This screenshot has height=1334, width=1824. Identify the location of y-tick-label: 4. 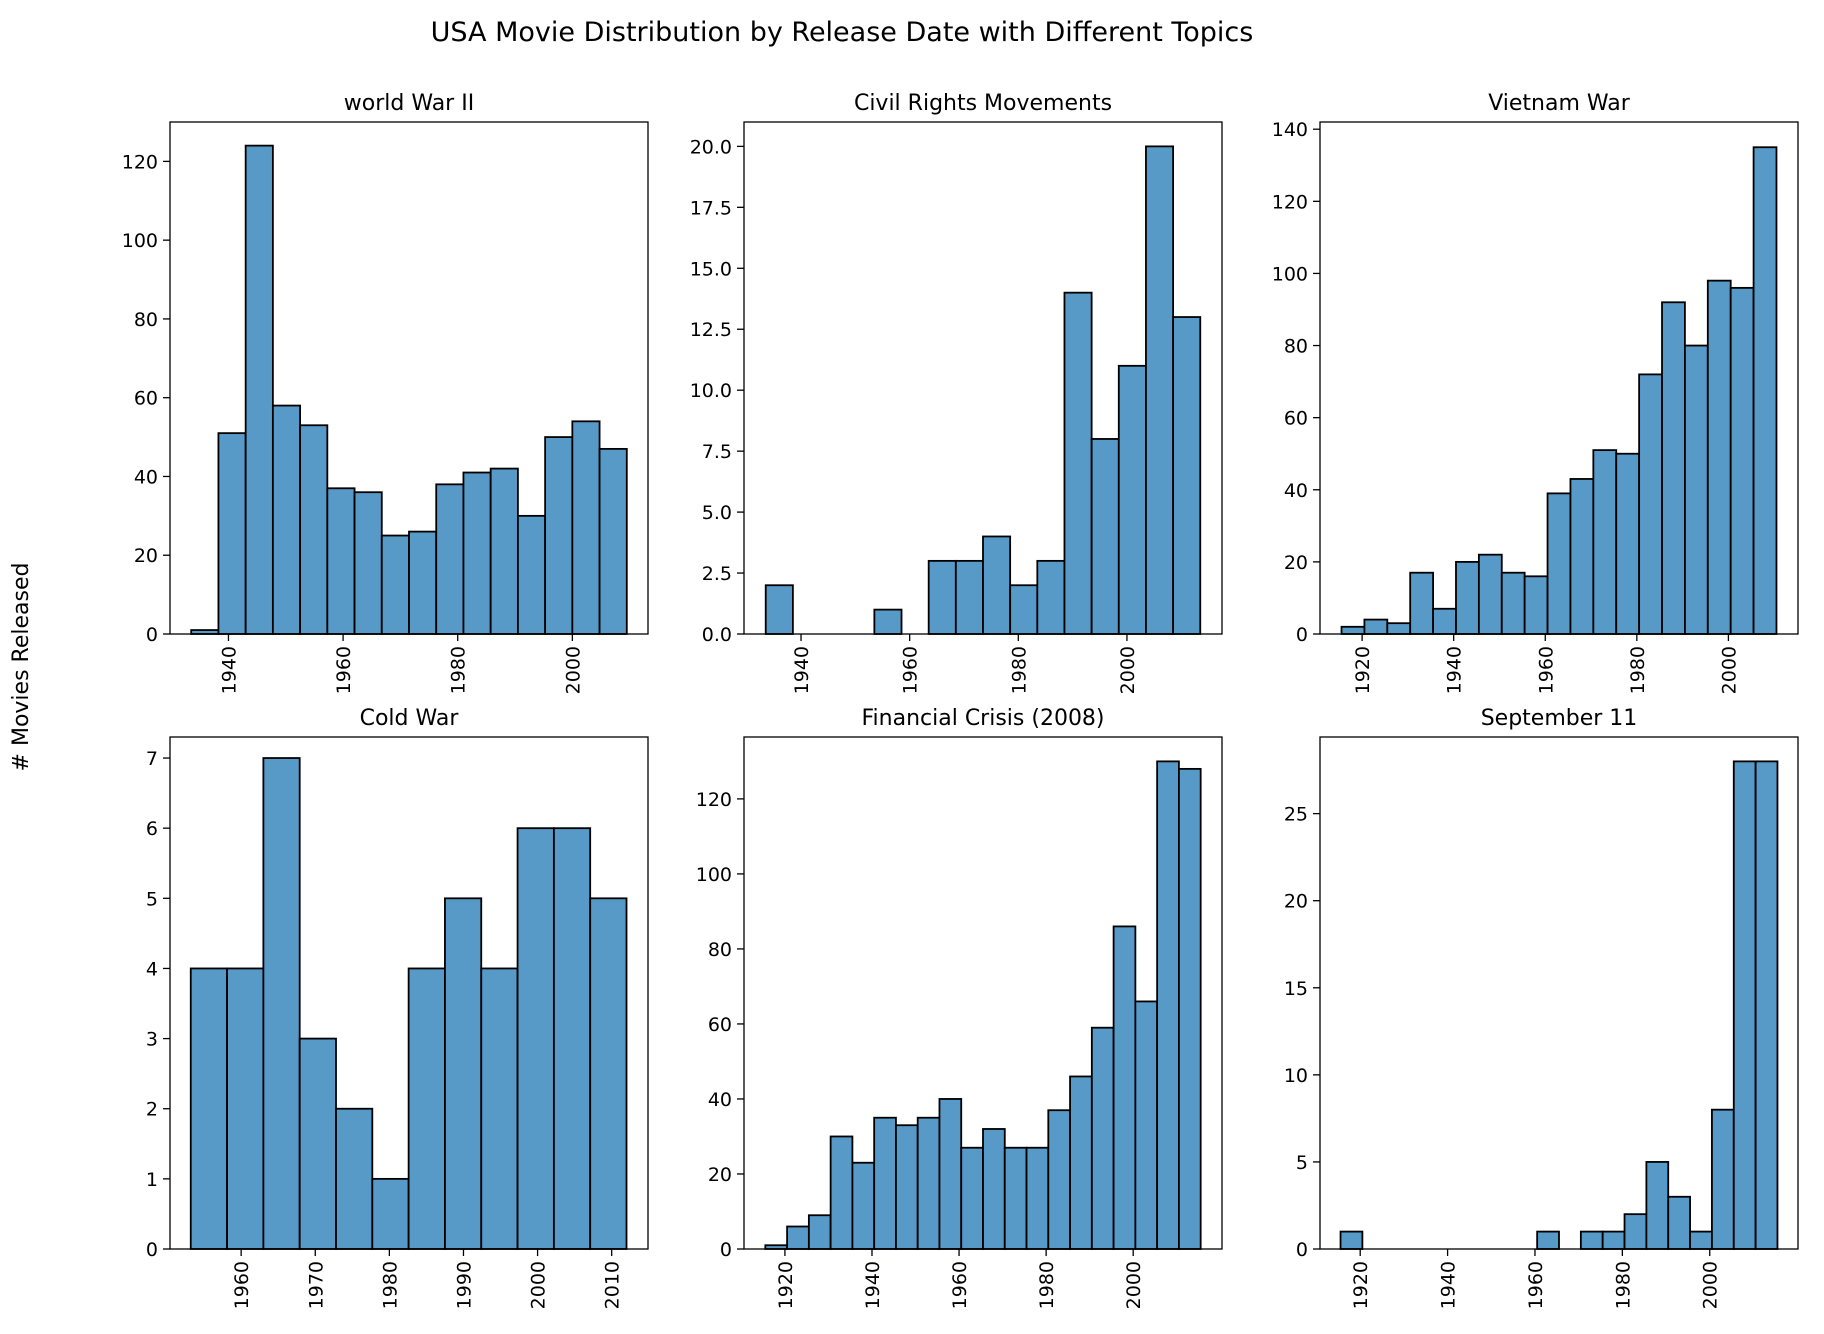
(152, 969).